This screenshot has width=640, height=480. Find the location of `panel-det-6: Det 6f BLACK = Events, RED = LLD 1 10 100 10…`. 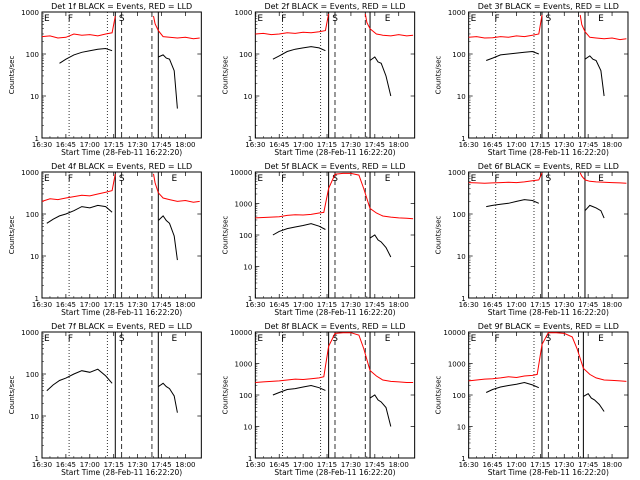

panel-det-6: Det 6f BLACK = Events, RED = LLD 1 10 100 10… is located at coordinates (532, 239).